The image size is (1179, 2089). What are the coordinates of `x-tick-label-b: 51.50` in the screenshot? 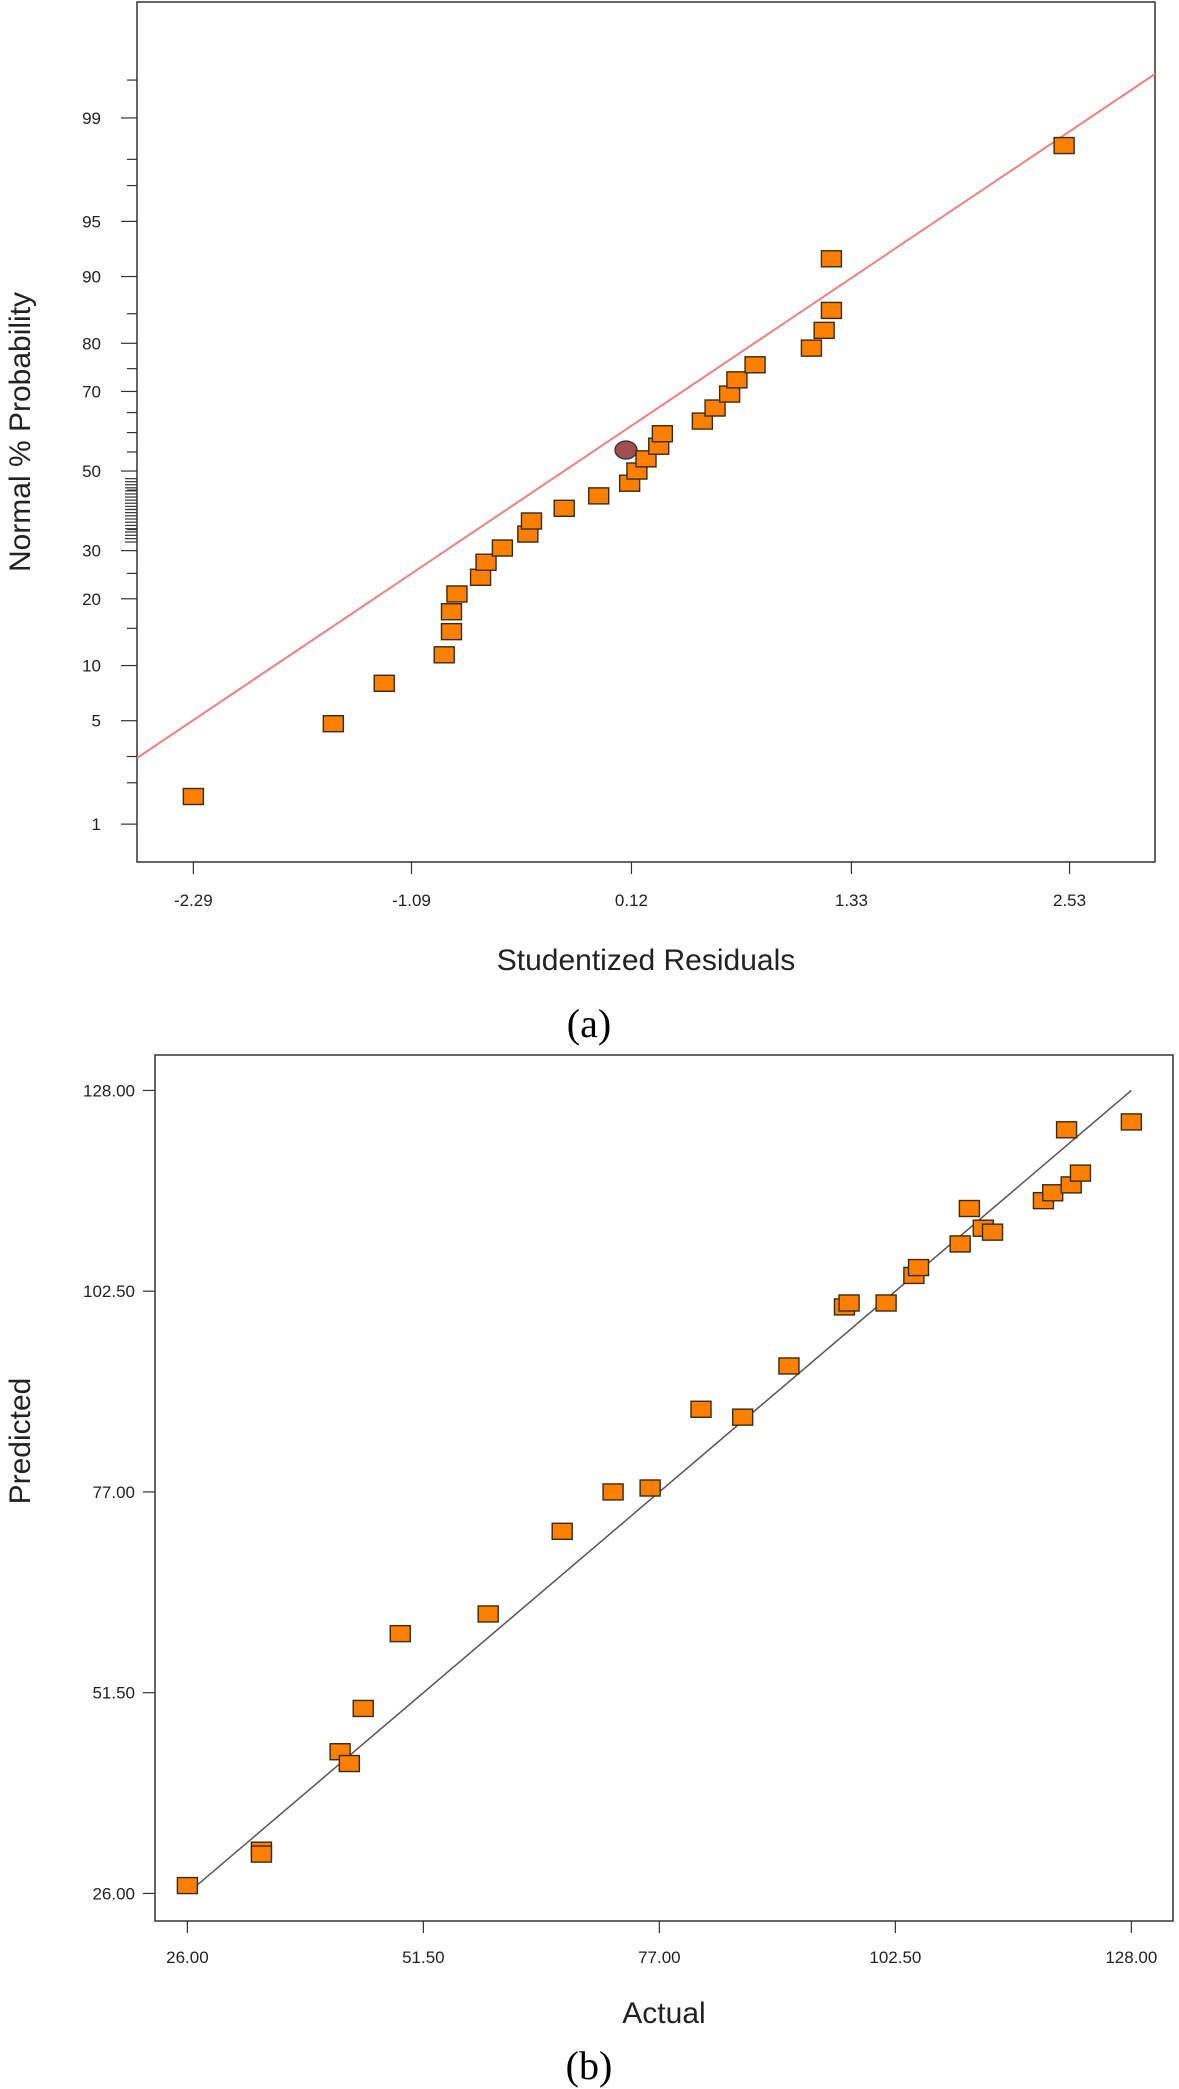 It's located at (423, 1957).